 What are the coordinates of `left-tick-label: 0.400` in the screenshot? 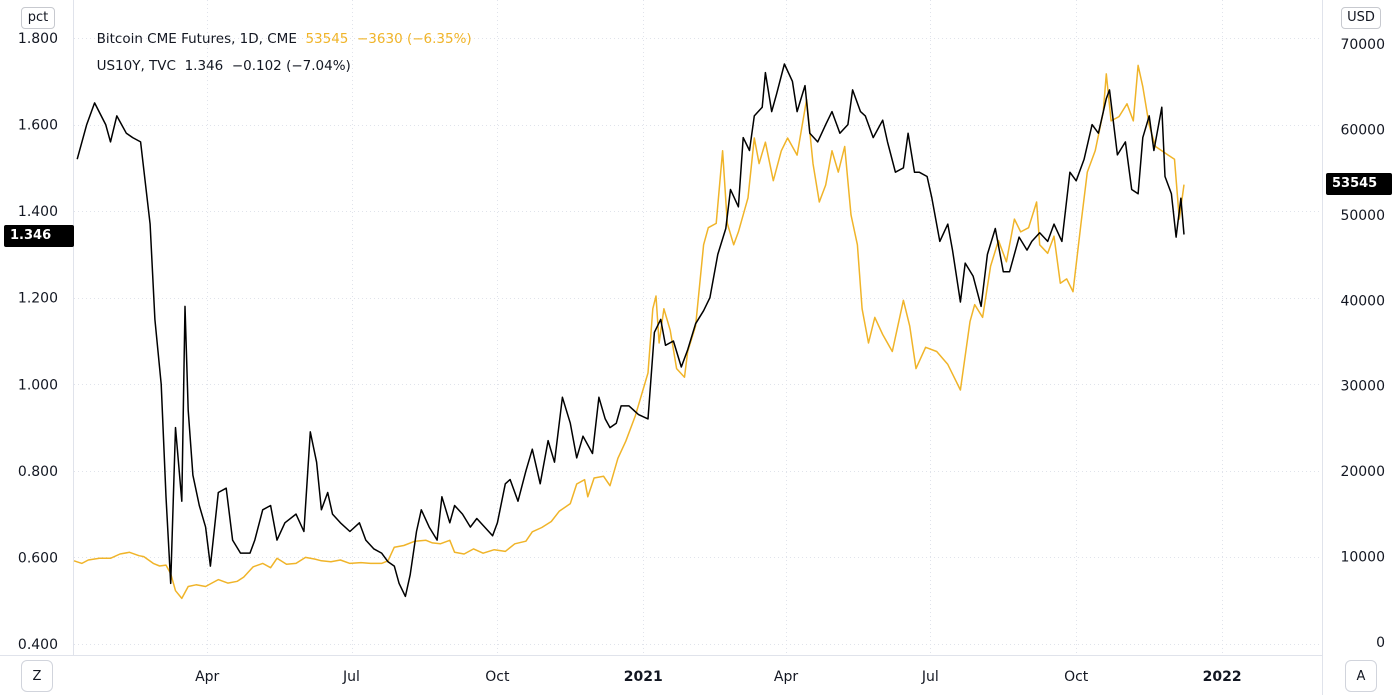 It's located at (38, 645).